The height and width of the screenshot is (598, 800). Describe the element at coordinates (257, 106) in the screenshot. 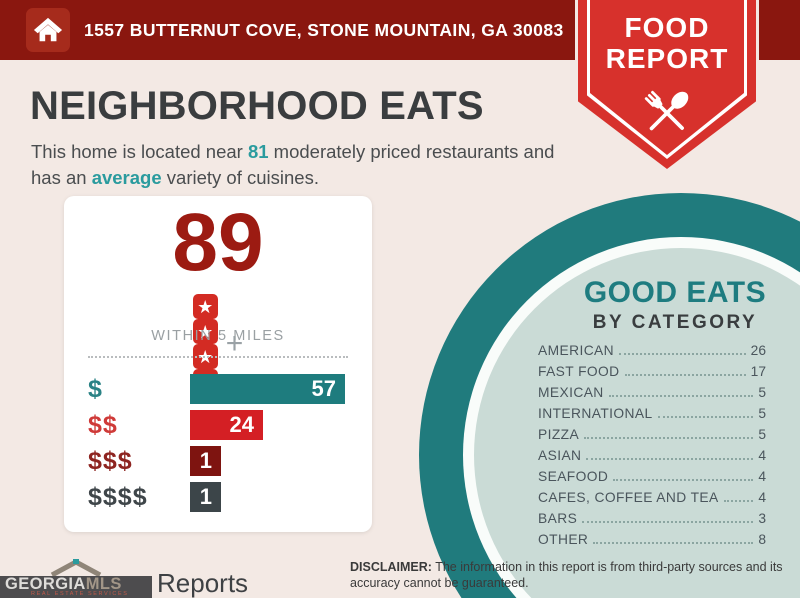

I see `page-title: NEIGHBORHOOD EATS` at that location.